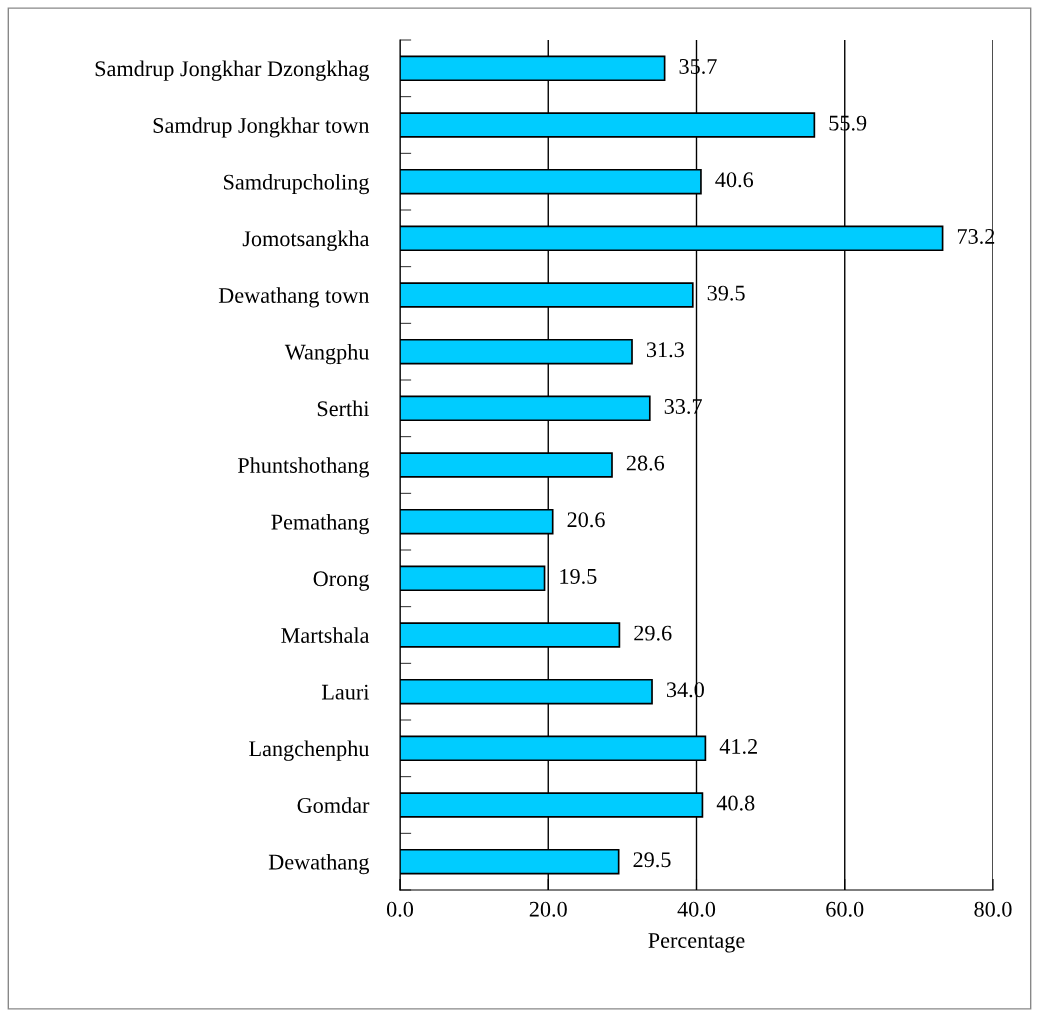 The height and width of the screenshot is (1017, 1039). I want to click on x-axis-title: Percentage, so click(696, 943).